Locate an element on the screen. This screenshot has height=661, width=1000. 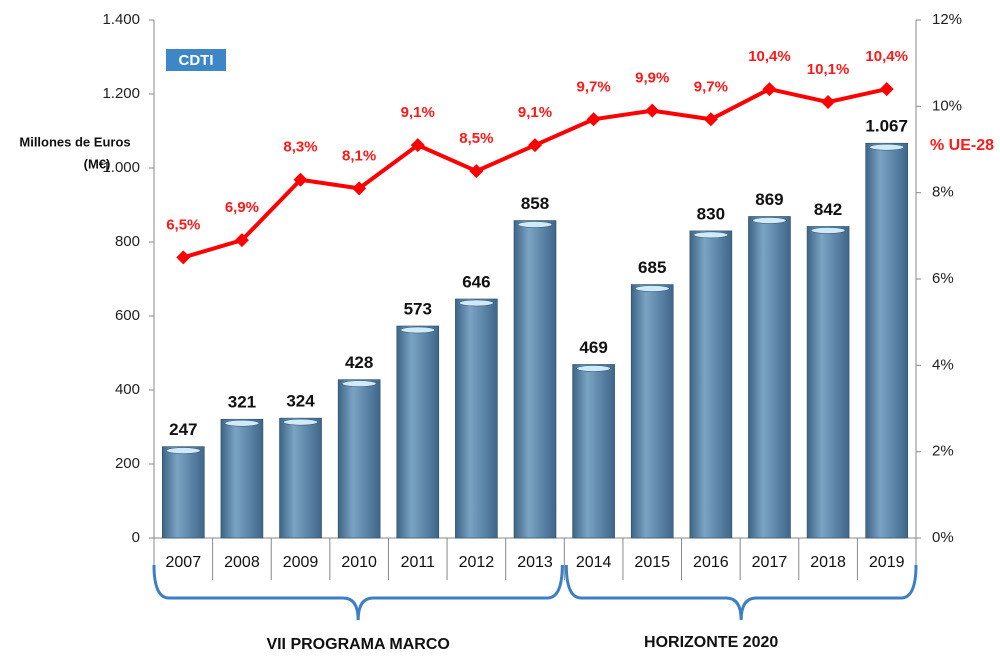
bar-value-label: 869 is located at coordinates (769, 199).